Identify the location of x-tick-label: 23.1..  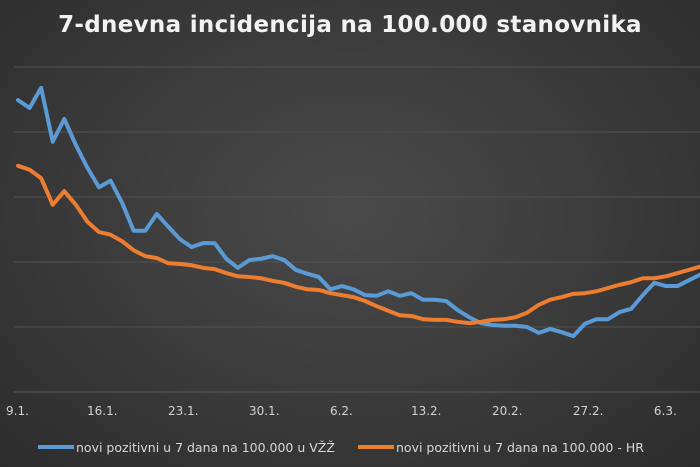
(183, 411).